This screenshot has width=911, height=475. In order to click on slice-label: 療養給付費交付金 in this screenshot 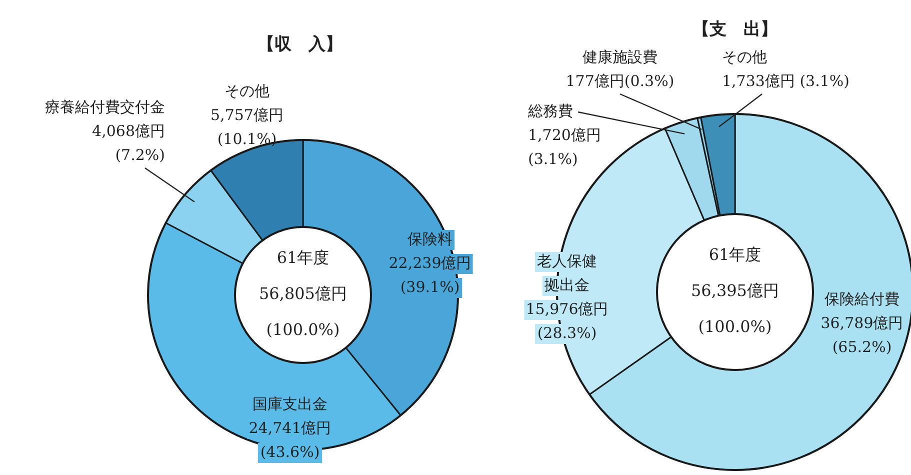, I will do `click(105, 107)`.